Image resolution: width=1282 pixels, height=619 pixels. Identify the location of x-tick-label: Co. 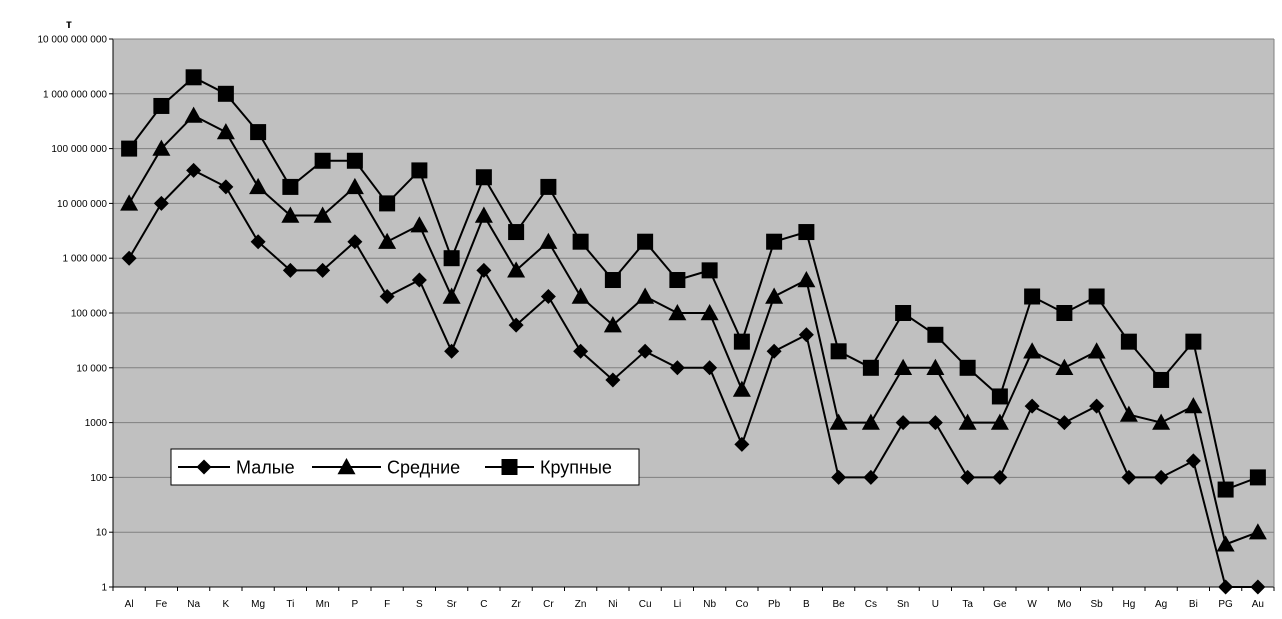
(741, 604).